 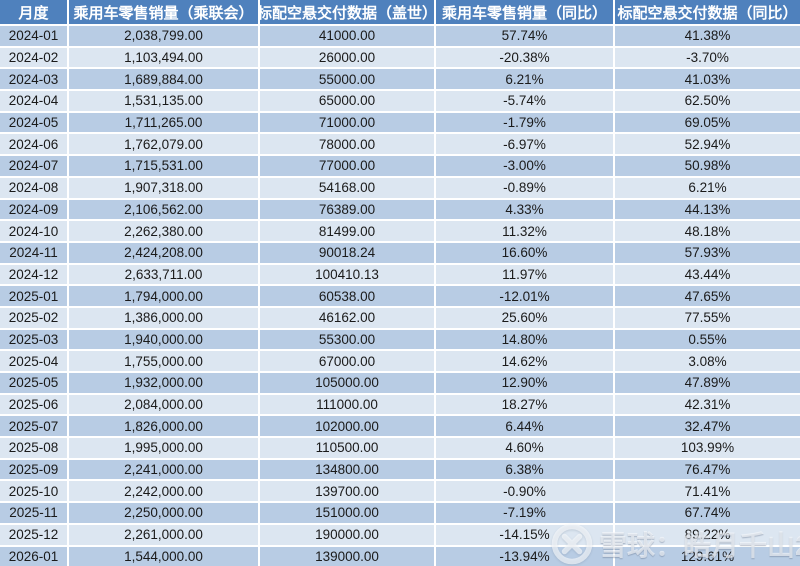 What do you see at coordinates (164, 101) in the screenshot?
I see `cell-retail-sales: 1,531,135.00` at bounding box center [164, 101].